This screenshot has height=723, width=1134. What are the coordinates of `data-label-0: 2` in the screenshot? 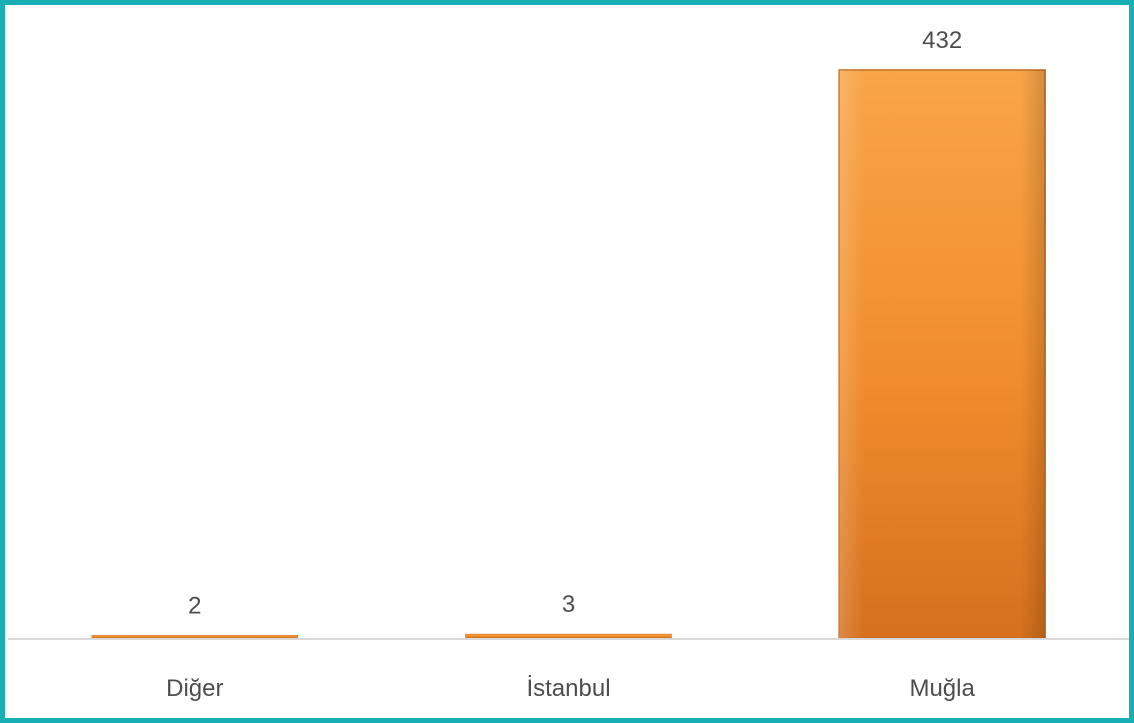 It's located at (194, 605).